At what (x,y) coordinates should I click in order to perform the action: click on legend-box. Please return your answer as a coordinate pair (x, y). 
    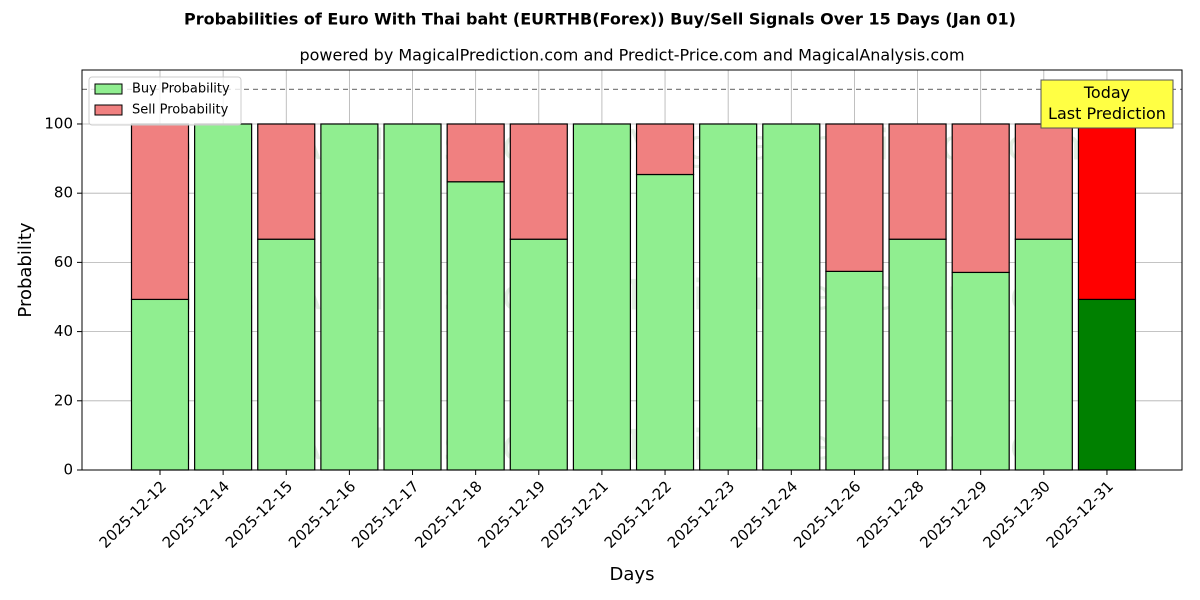
    Looking at the image, I should click on (165, 101).